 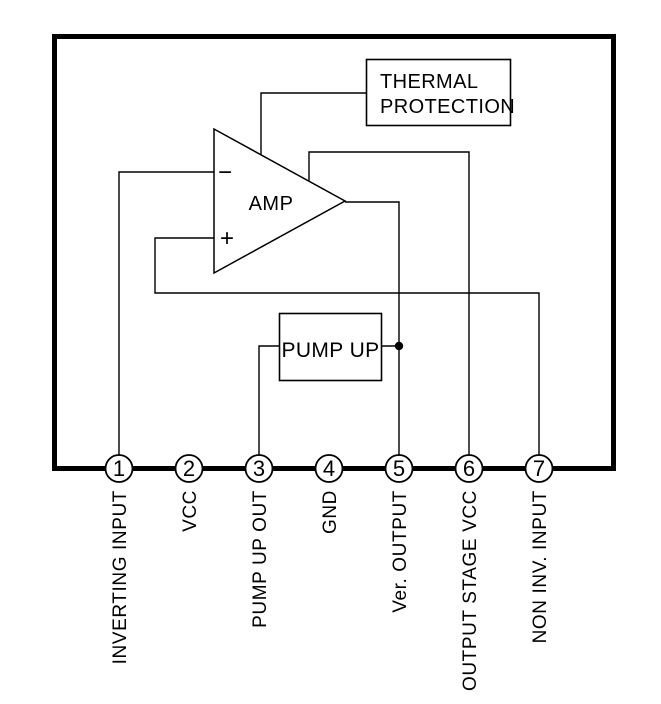 What do you see at coordinates (271, 204) in the screenshot?
I see `amp-label: AMP` at bounding box center [271, 204].